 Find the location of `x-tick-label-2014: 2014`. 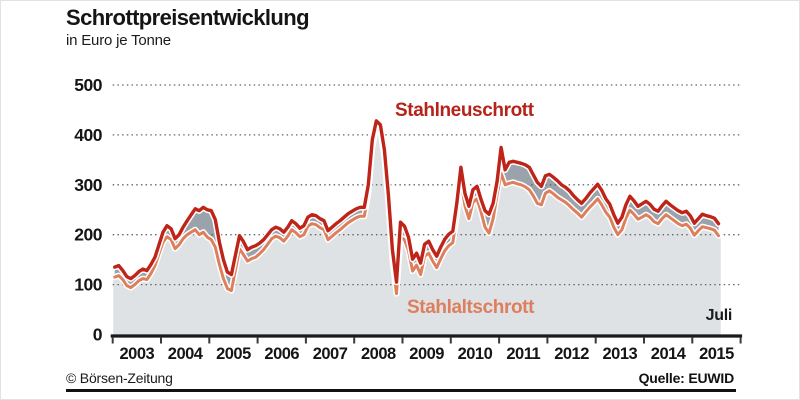

x-tick-label-2014: 2014 is located at coordinates (669, 354).